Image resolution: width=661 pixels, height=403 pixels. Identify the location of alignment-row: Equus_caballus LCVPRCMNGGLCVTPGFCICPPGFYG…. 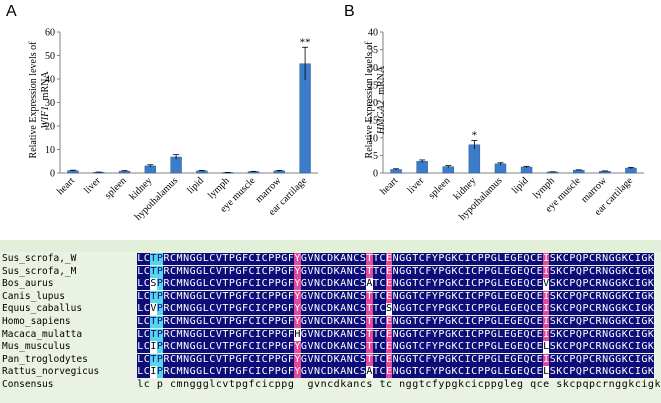
(330, 309).